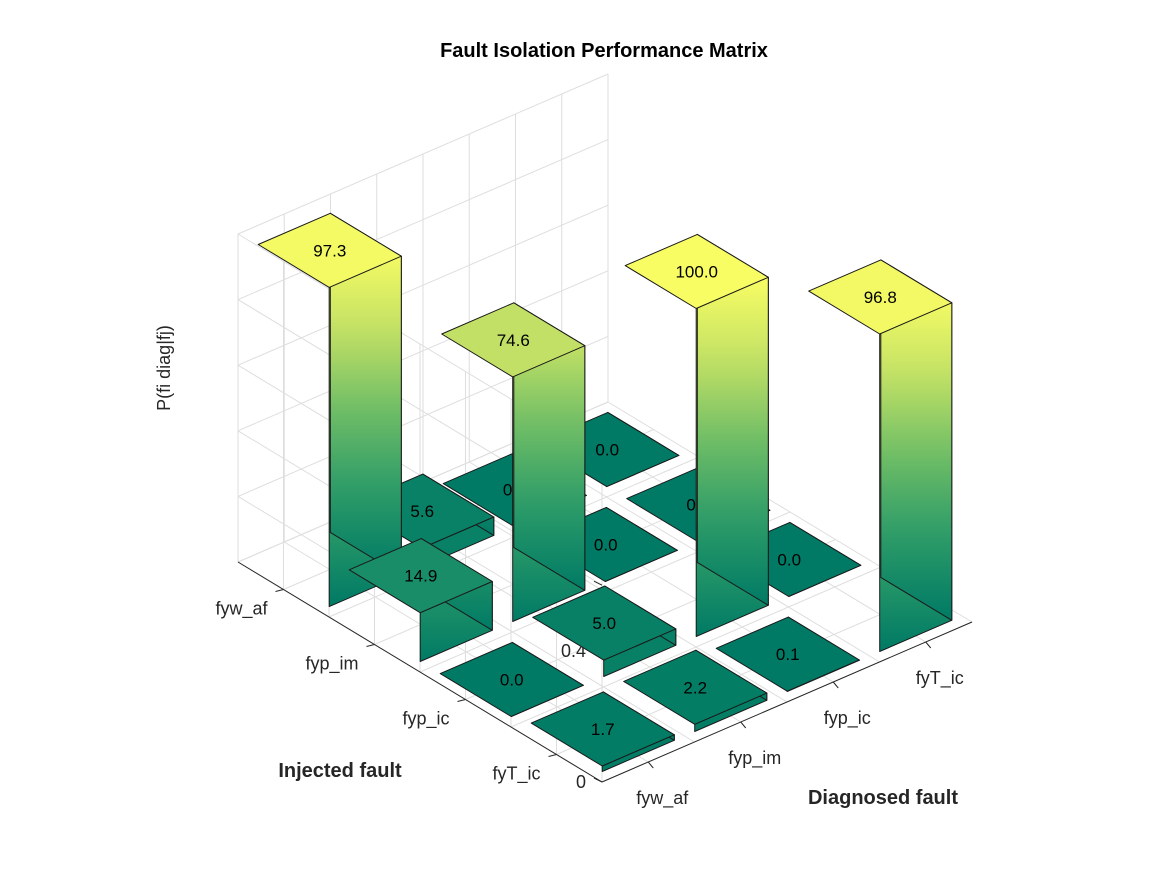 Image resolution: width=1167 pixels, height=875 pixels. I want to click on bar-value-label: 2.2, so click(695, 687).